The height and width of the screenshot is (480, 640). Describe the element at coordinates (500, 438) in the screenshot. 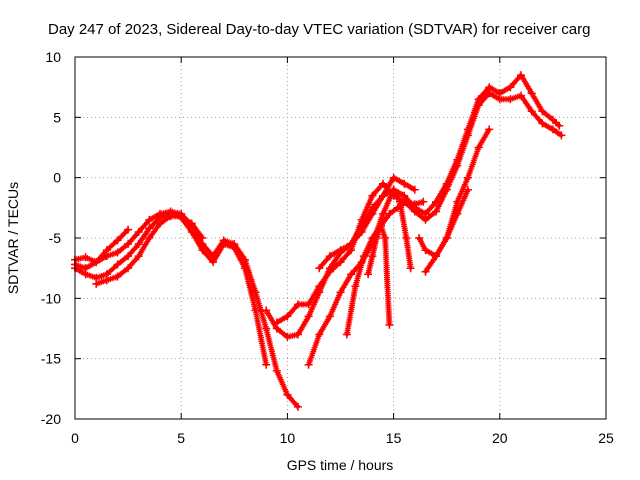

I see `x-tick-label: 20` at that location.